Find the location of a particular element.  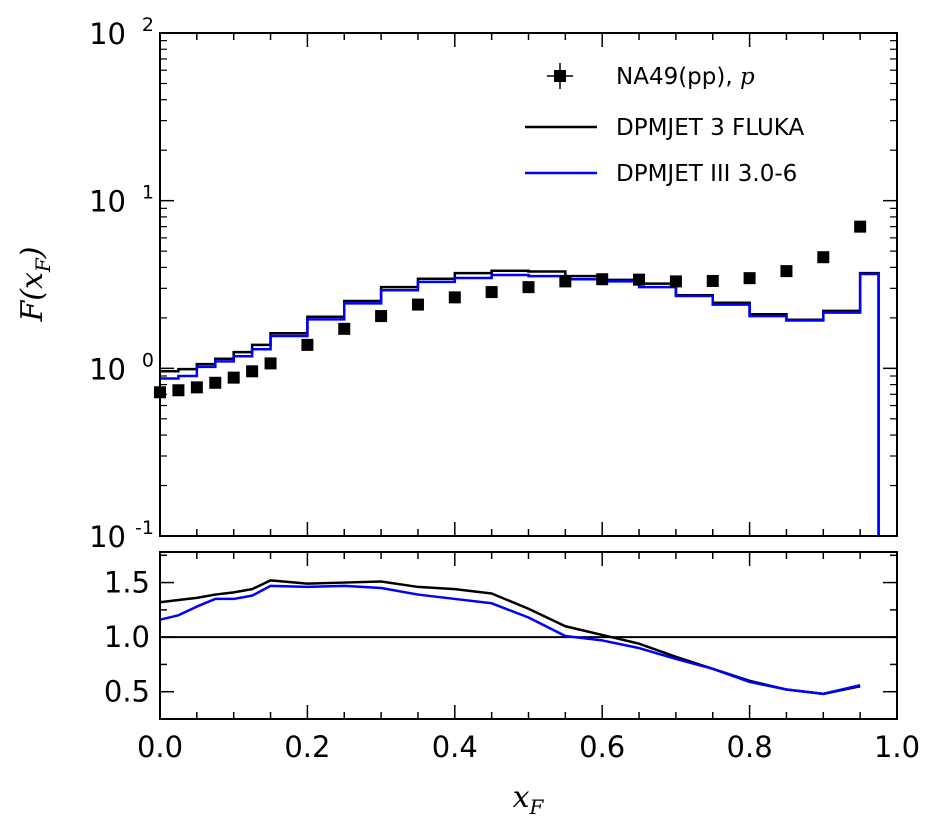

legend-dpmjet3-label: DPMJET III 3.0-6 is located at coordinates (706, 174).